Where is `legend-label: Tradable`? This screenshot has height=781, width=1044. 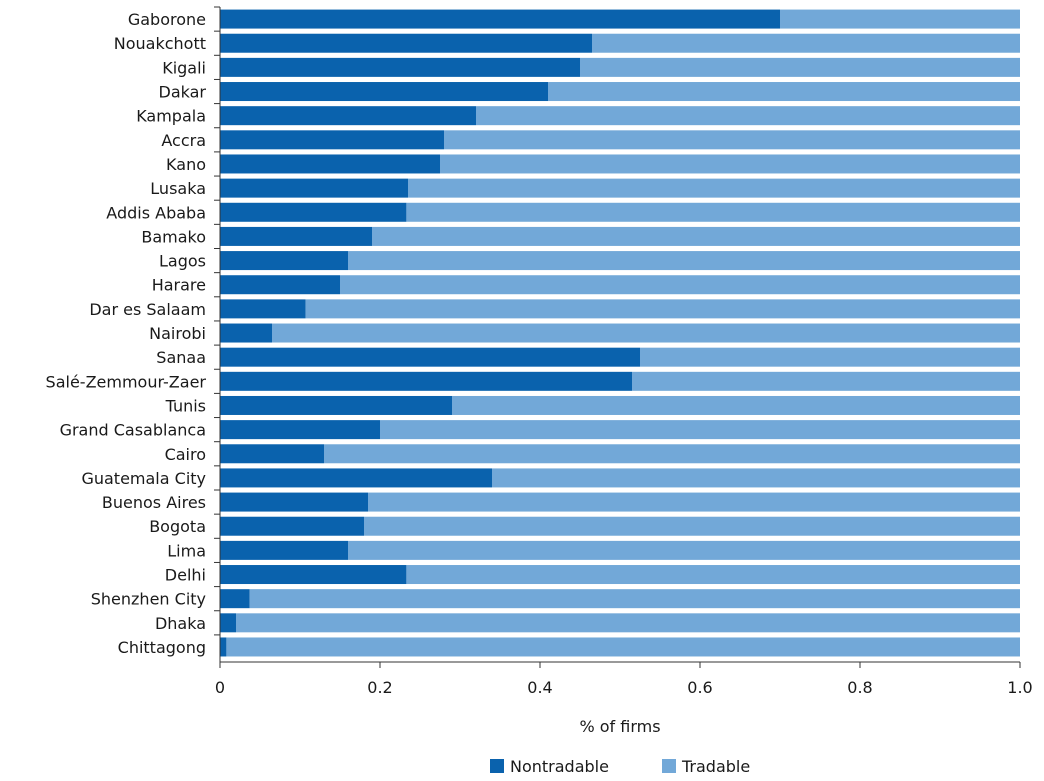 legend-label: Tradable is located at coordinates (715, 766).